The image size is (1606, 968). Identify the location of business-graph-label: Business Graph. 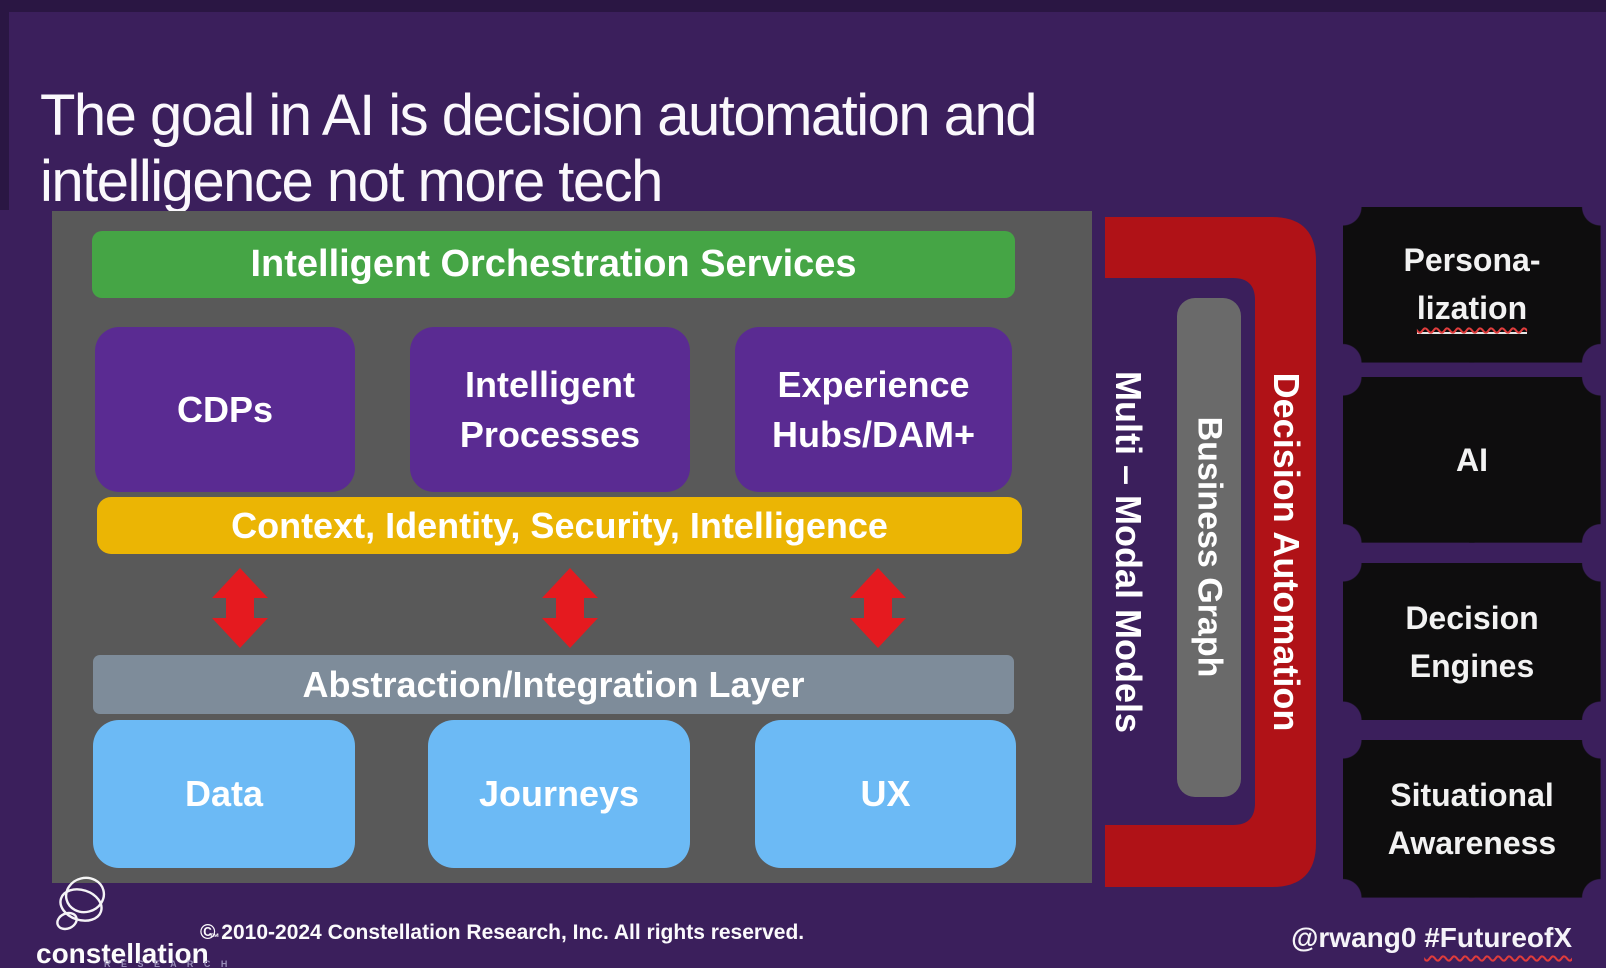
(1209, 547).